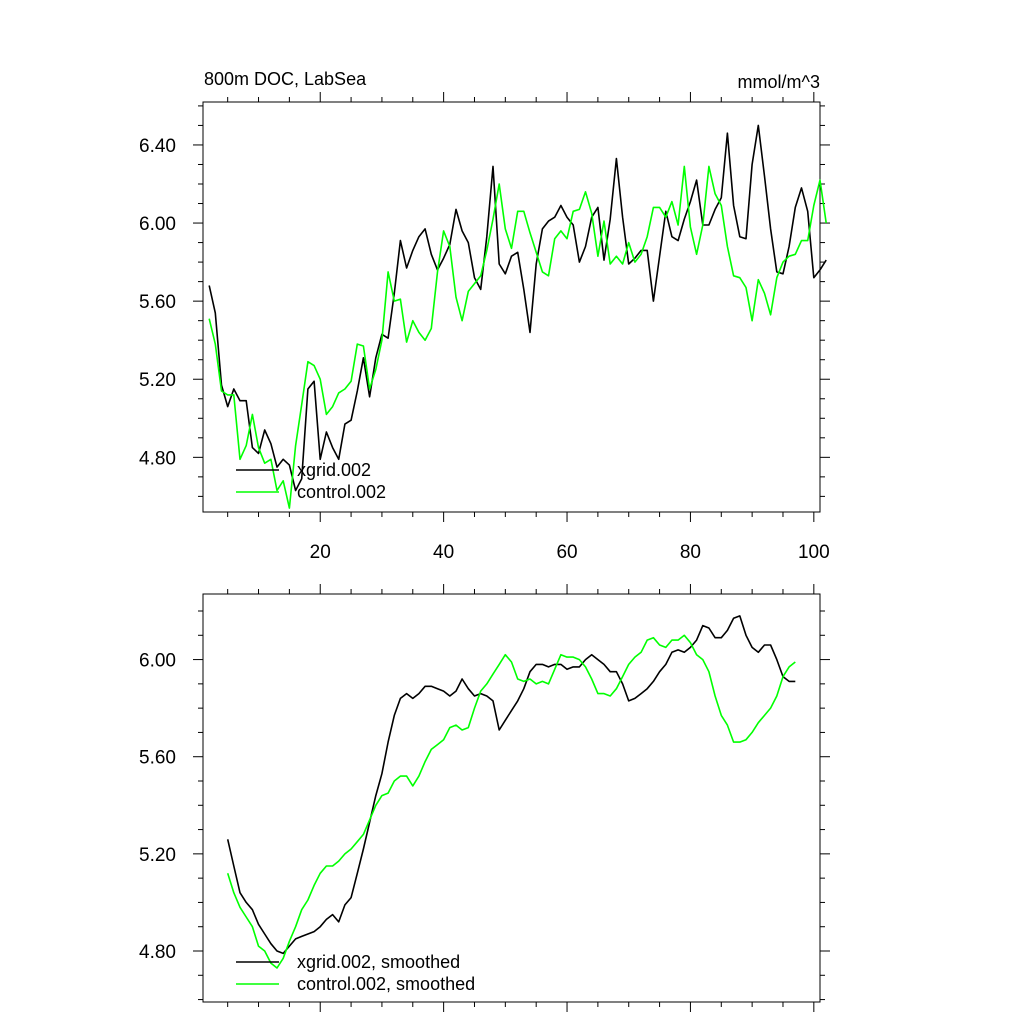 The height and width of the screenshot is (1024, 1024). Describe the element at coordinates (386, 984) in the screenshot. I see `legend-label: control.002, smoothed` at that location.